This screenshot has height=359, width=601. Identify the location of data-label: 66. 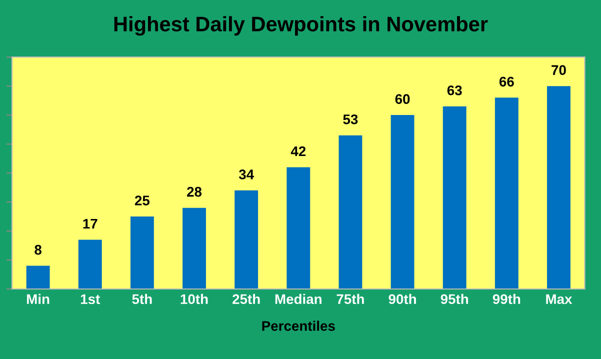
(506, 81).